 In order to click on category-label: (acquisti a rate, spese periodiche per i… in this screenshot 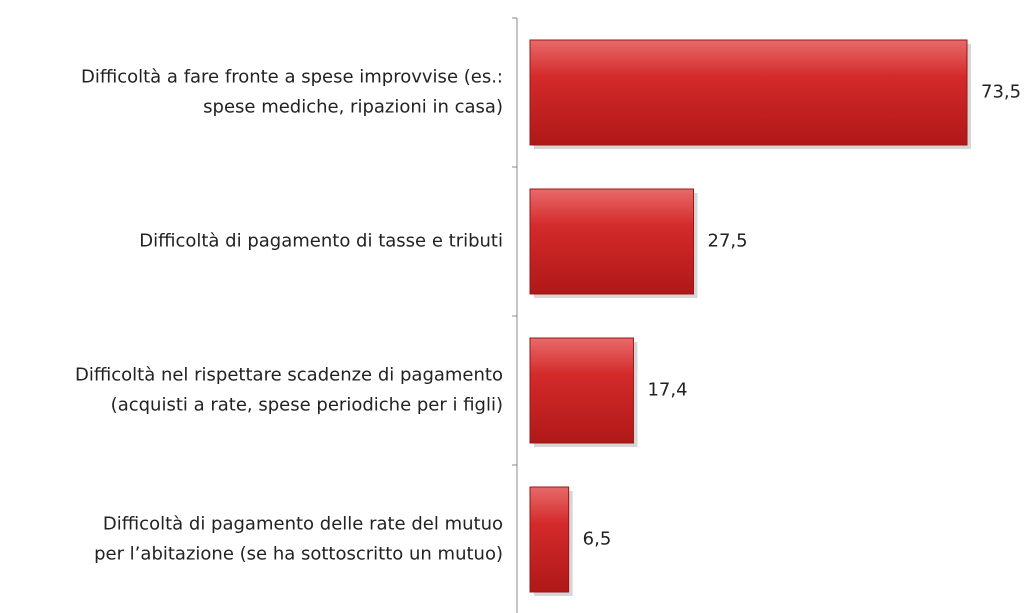, I will do `click(307, 405)`.